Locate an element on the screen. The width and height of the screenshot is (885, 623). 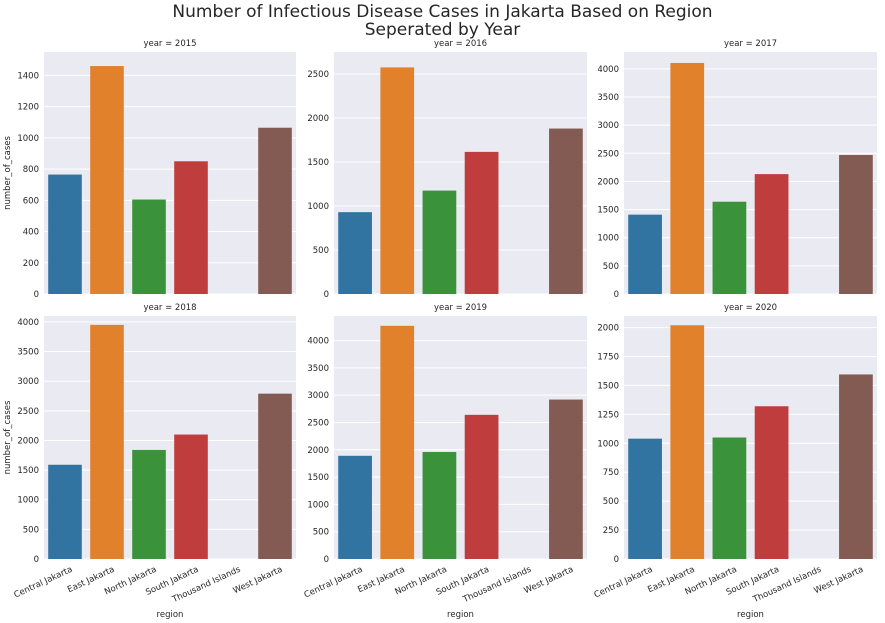
chart-subtitle: Seperated by Year is located at coordinates (442, 30).